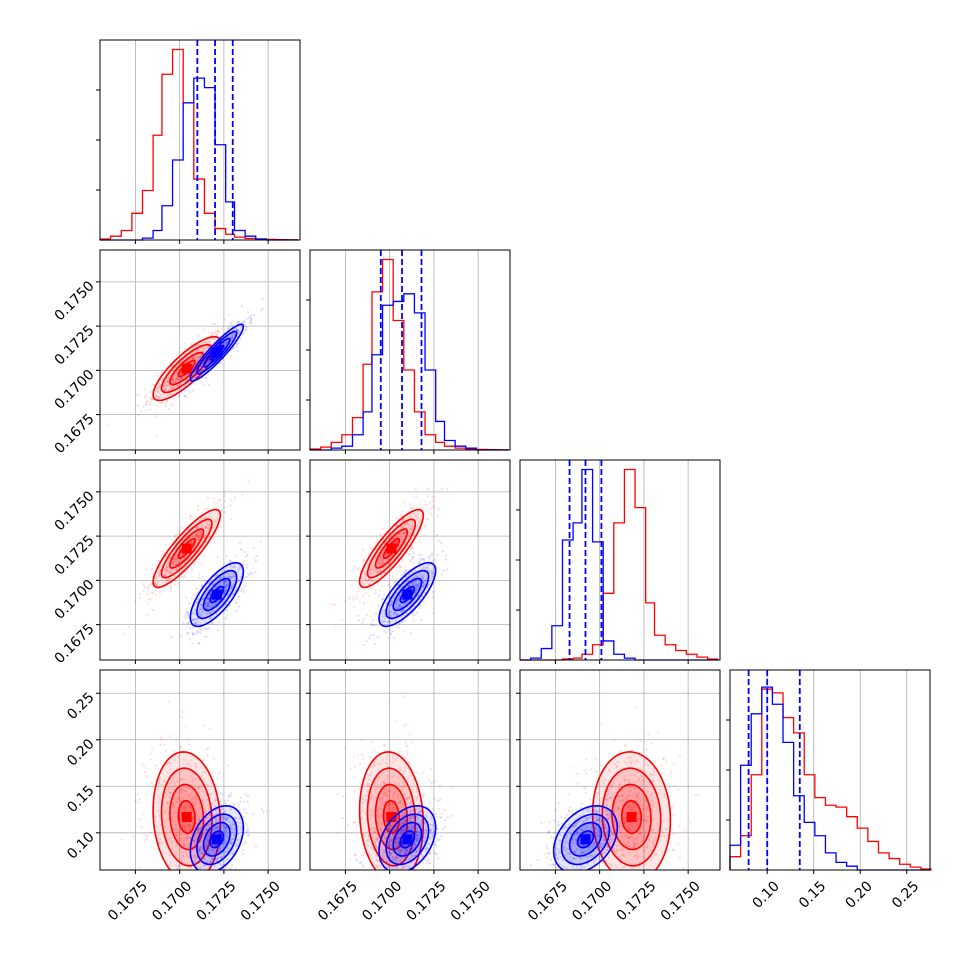 Image resolution: width=970 pixels, height=970 pixels. What do you see at coordinates (217, 594) in the screenshot?
I see `contour-blue` at bounding box center [217, 594].